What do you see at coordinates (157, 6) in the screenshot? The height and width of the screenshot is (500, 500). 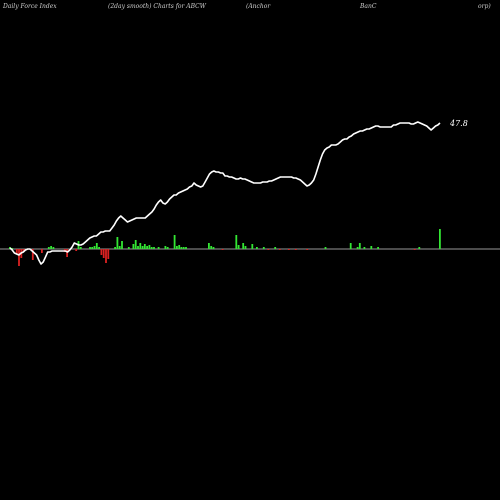 I see `chart-subtitle: (2day smooth) Charts for ABCW` at bounding box center [157, 6].